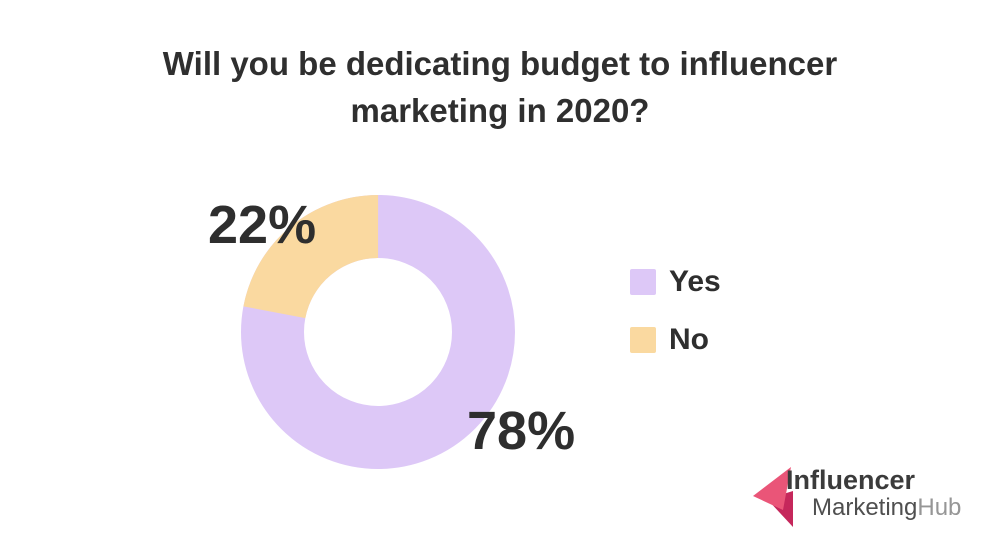 This screenshot has width=1000, height=552. I want to click on legend: Yes No, so click(675, 310).